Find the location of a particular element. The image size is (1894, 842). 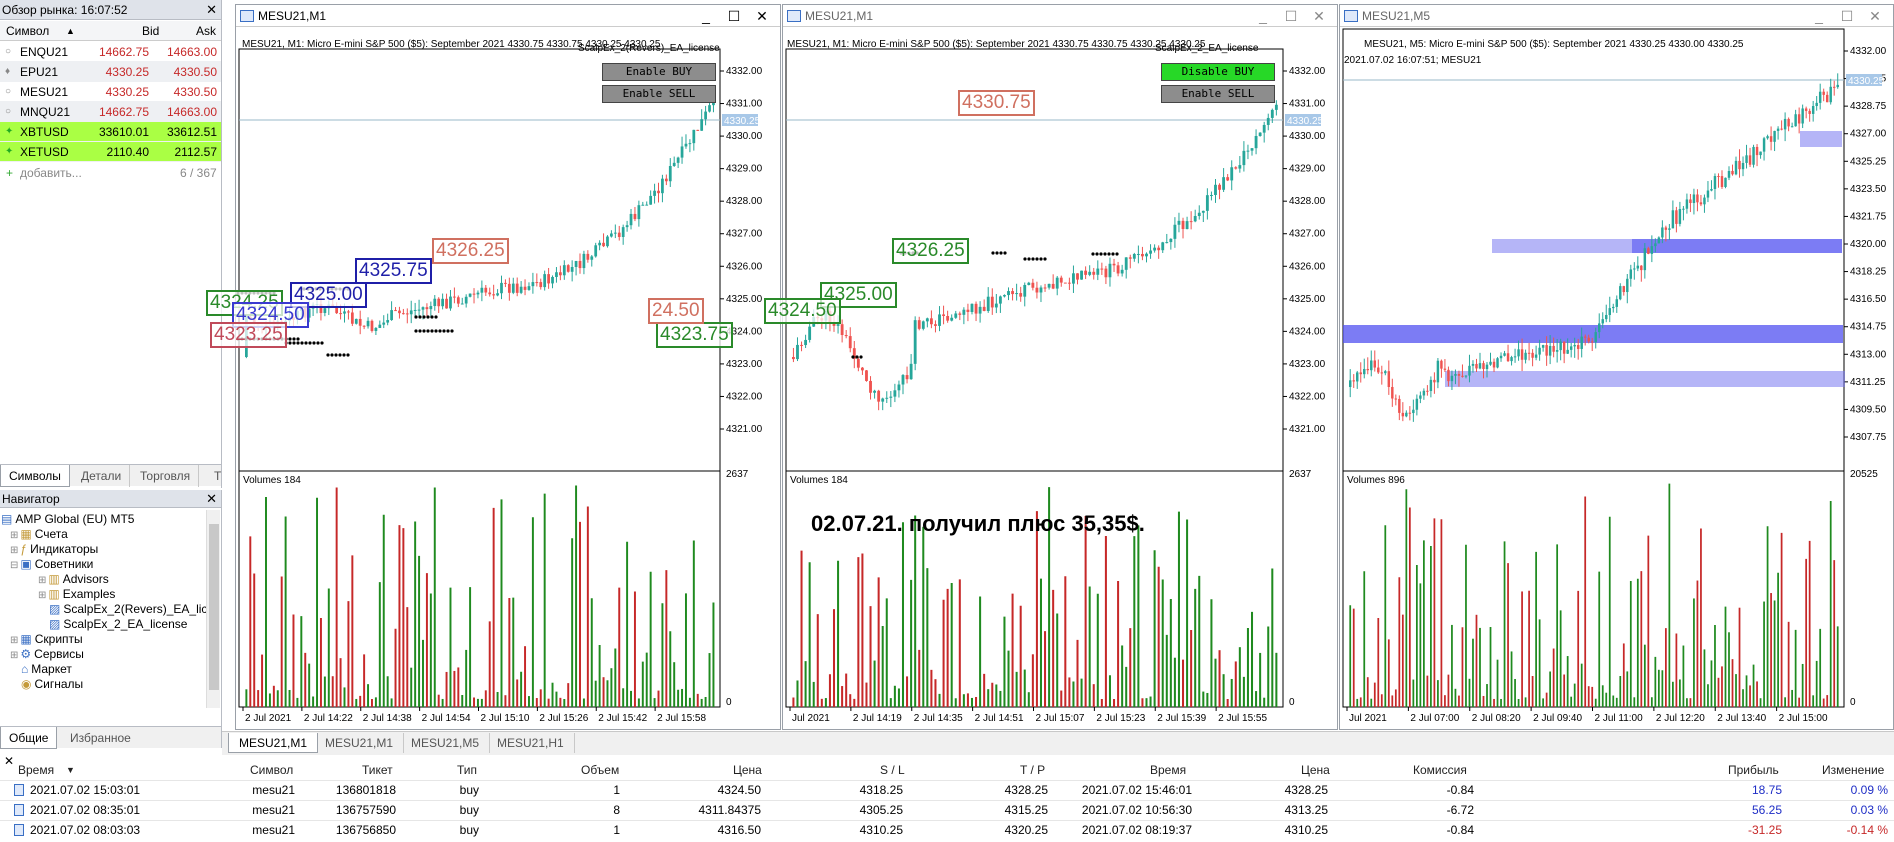

tab-common: Общие is located at coordinates (29, 738).